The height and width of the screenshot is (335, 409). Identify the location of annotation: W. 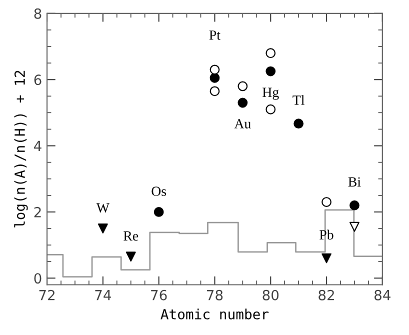
(103, 208).